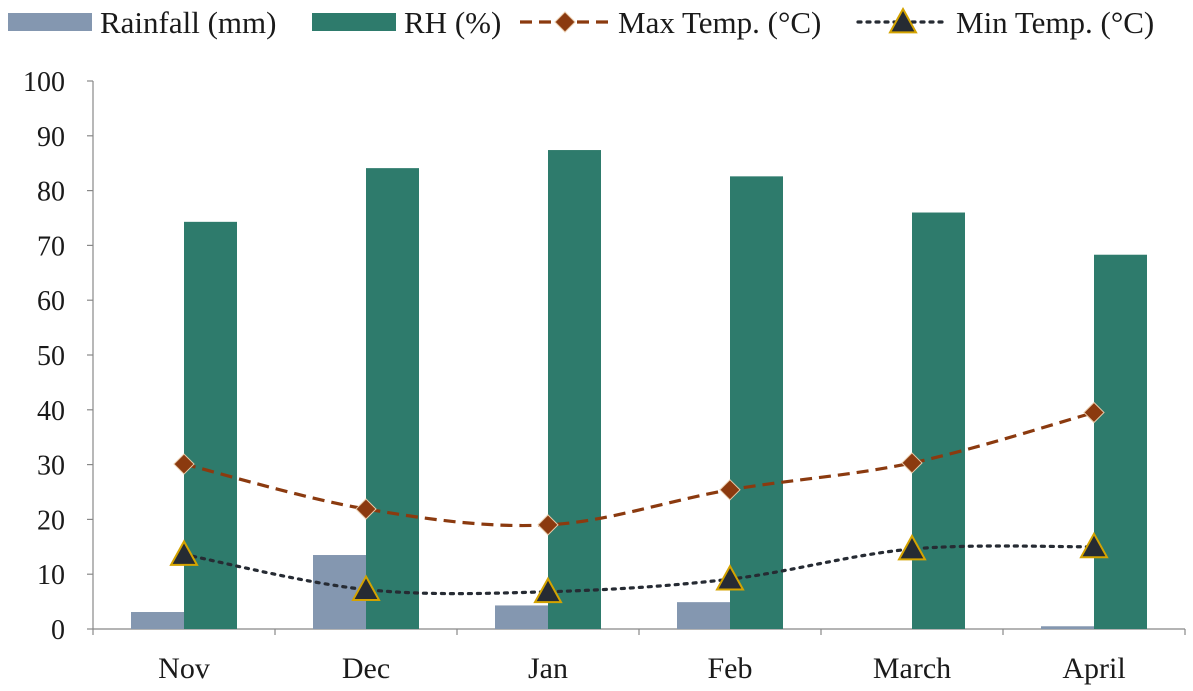 Image resolution: width=1193 pixels, height=691 pixels. Describe the element at coordinates (51, 575) in the screenshot. I see `y-tick-label: 10` at that location.